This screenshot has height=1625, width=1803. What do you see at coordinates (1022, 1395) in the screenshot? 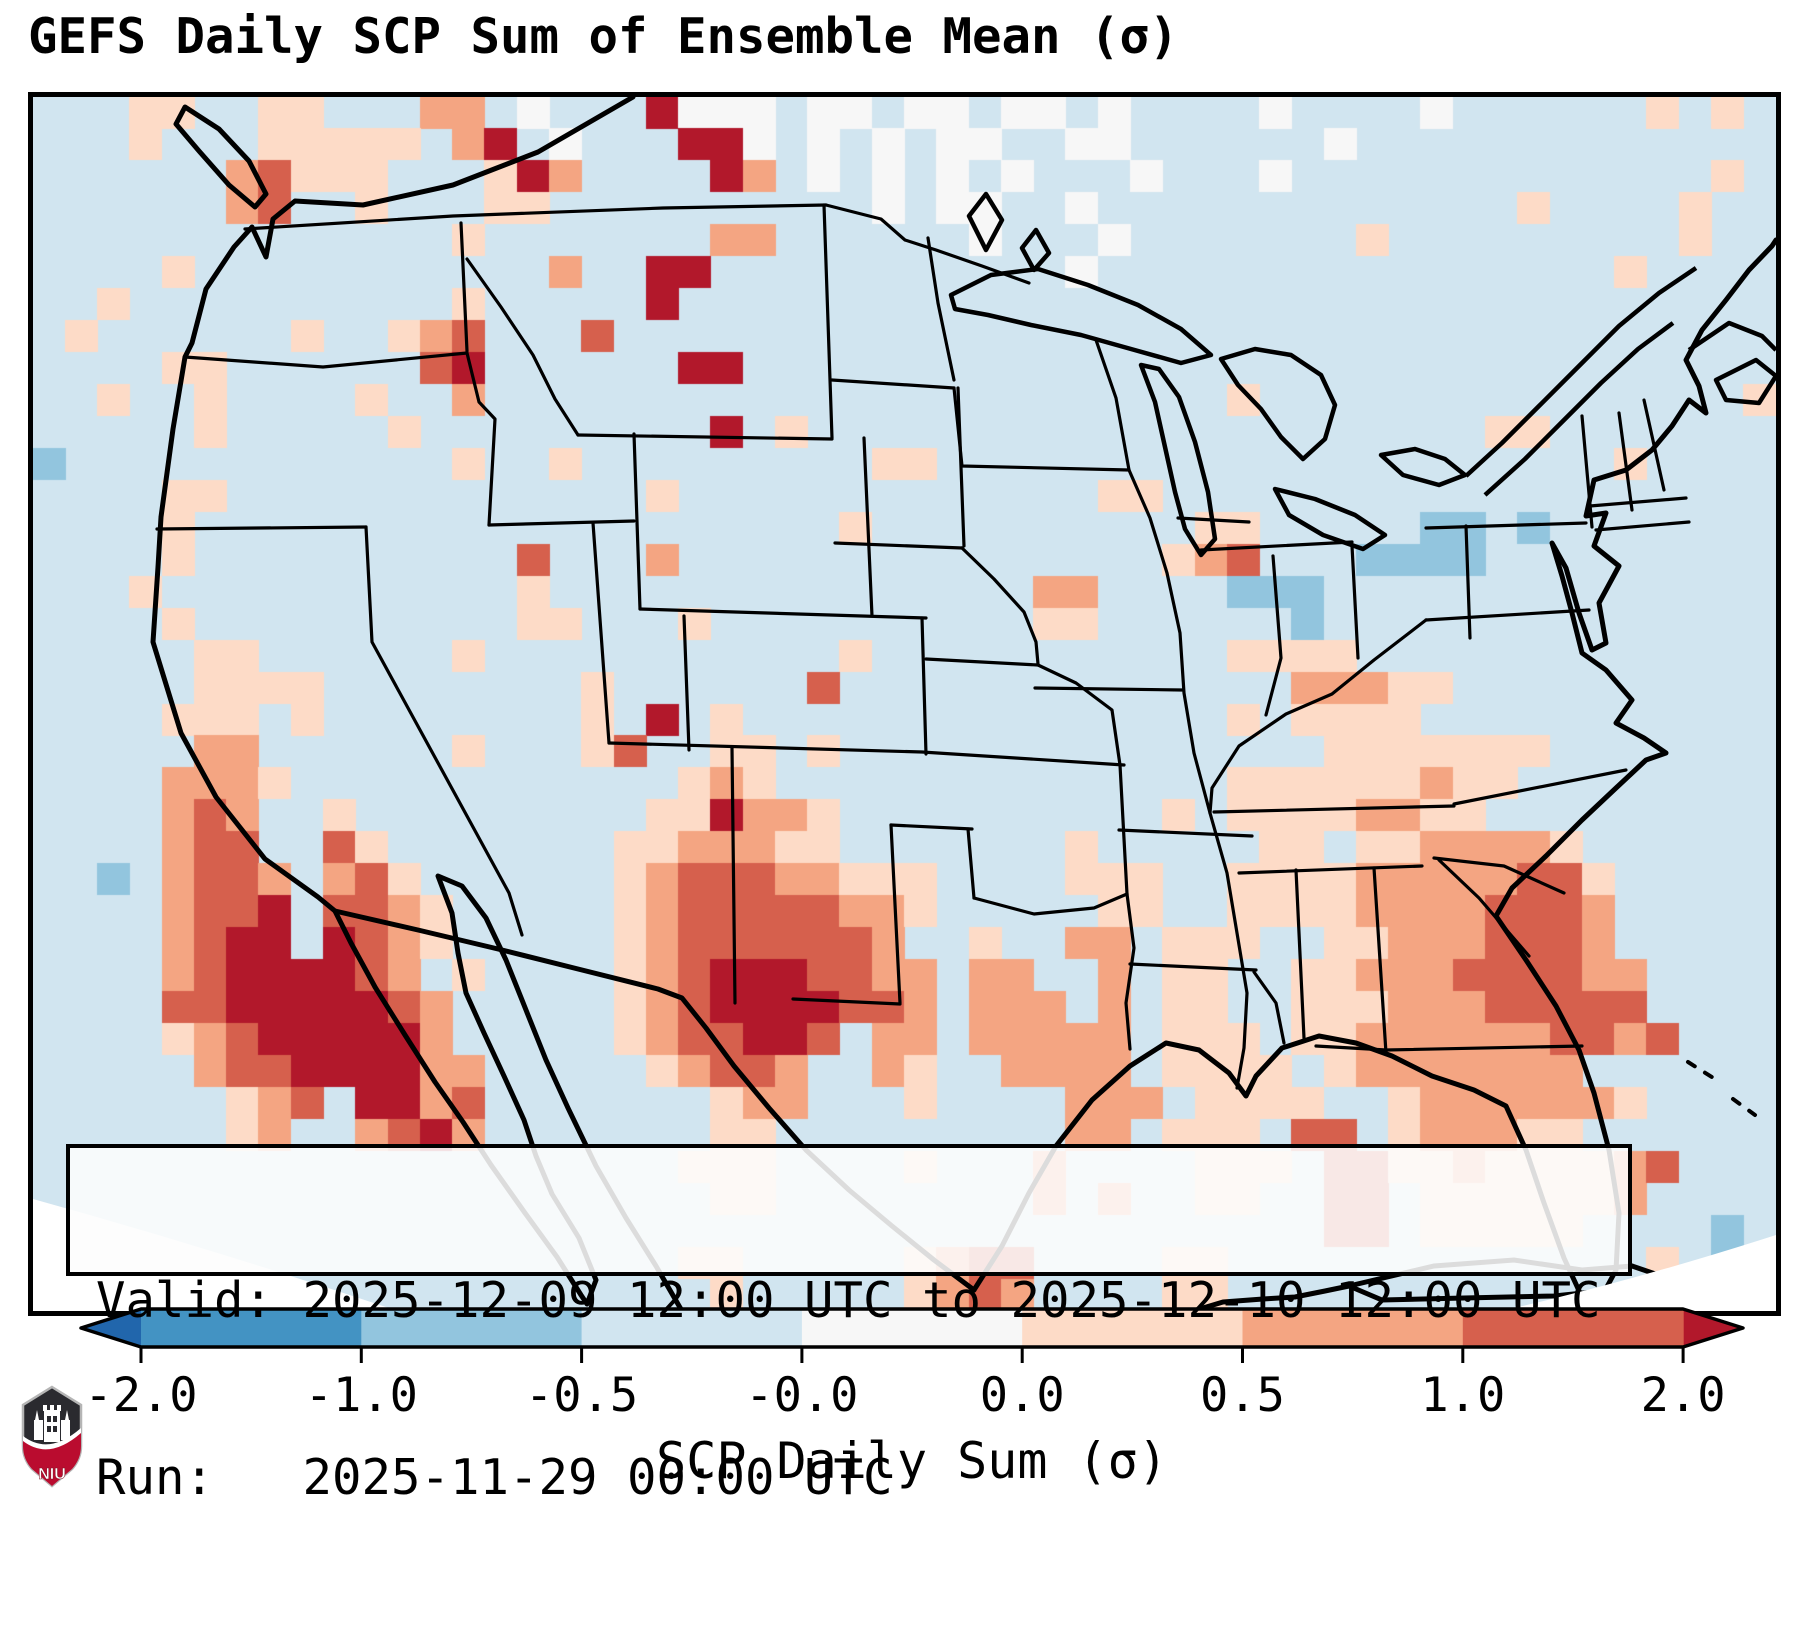
I see `colorbar-tick-label: 0.0` at bounding box center [1022, 1395].